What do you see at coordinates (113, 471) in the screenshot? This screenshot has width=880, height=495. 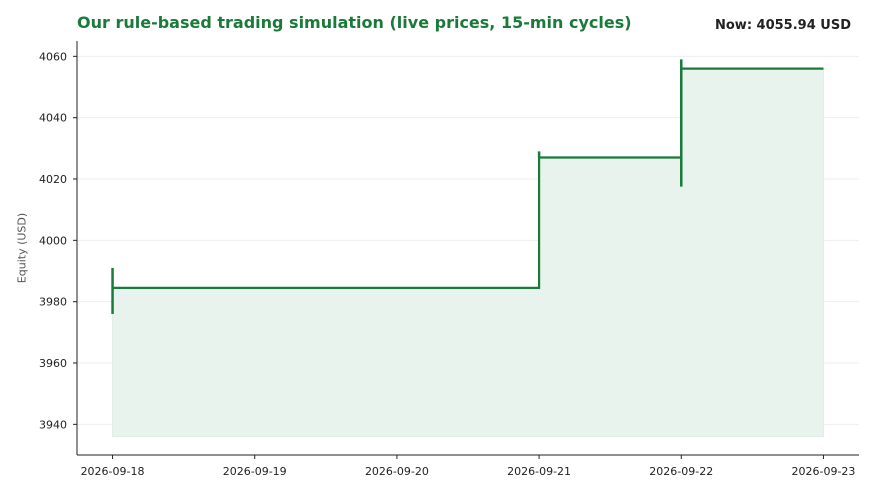 I see `x-tick-label: 2026-09-18` at bounding box center [113, 471].